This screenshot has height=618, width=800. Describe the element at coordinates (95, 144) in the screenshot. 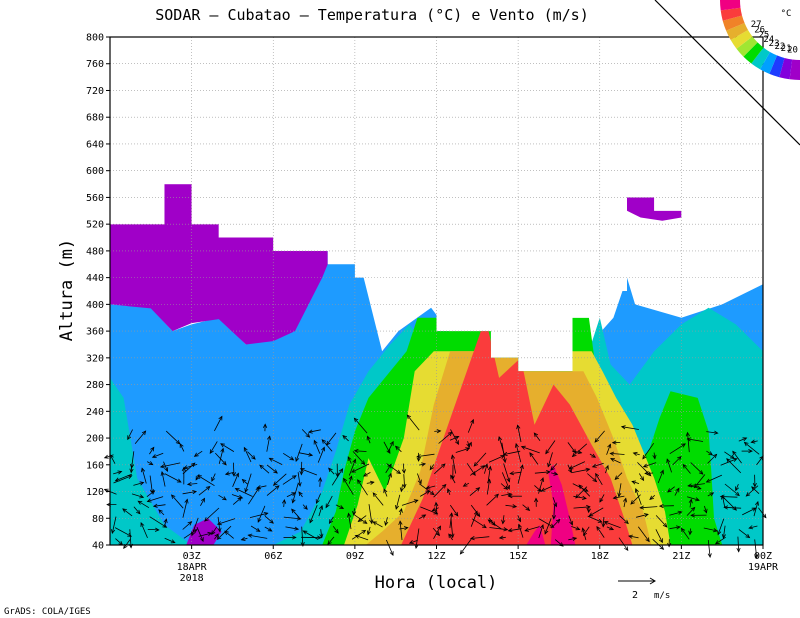

I see `y-tick-label: 640` at that location.